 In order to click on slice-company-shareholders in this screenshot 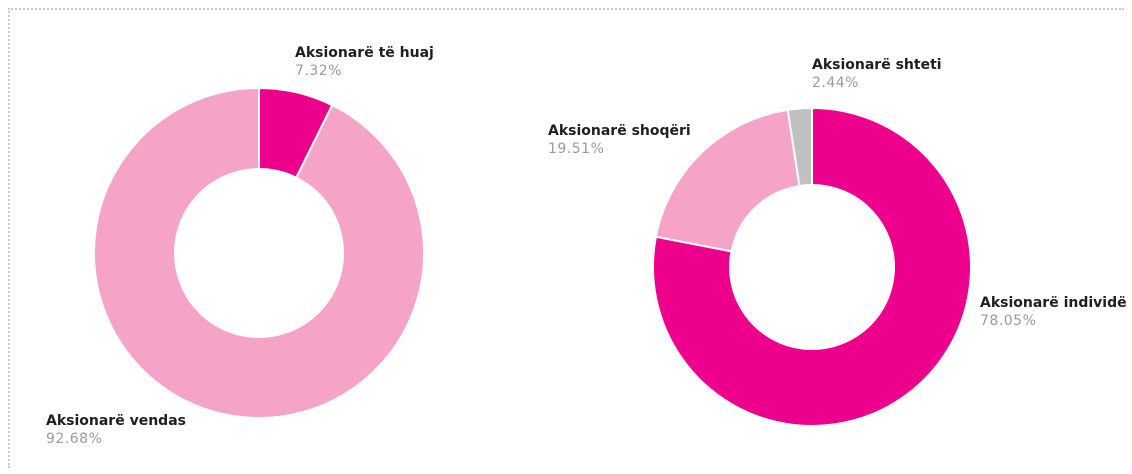, I will do `click(727, 180)`.